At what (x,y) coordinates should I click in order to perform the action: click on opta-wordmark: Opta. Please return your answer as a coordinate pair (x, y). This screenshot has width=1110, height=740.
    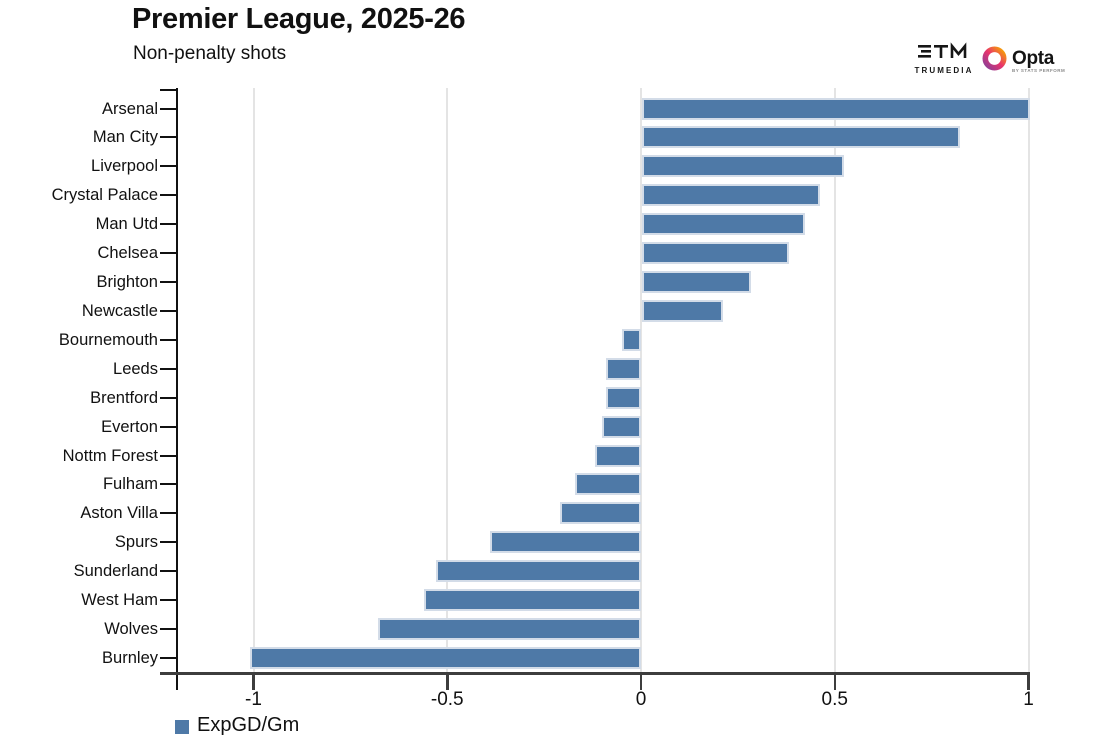
    Looking at the image, I should click on (1033, 58).